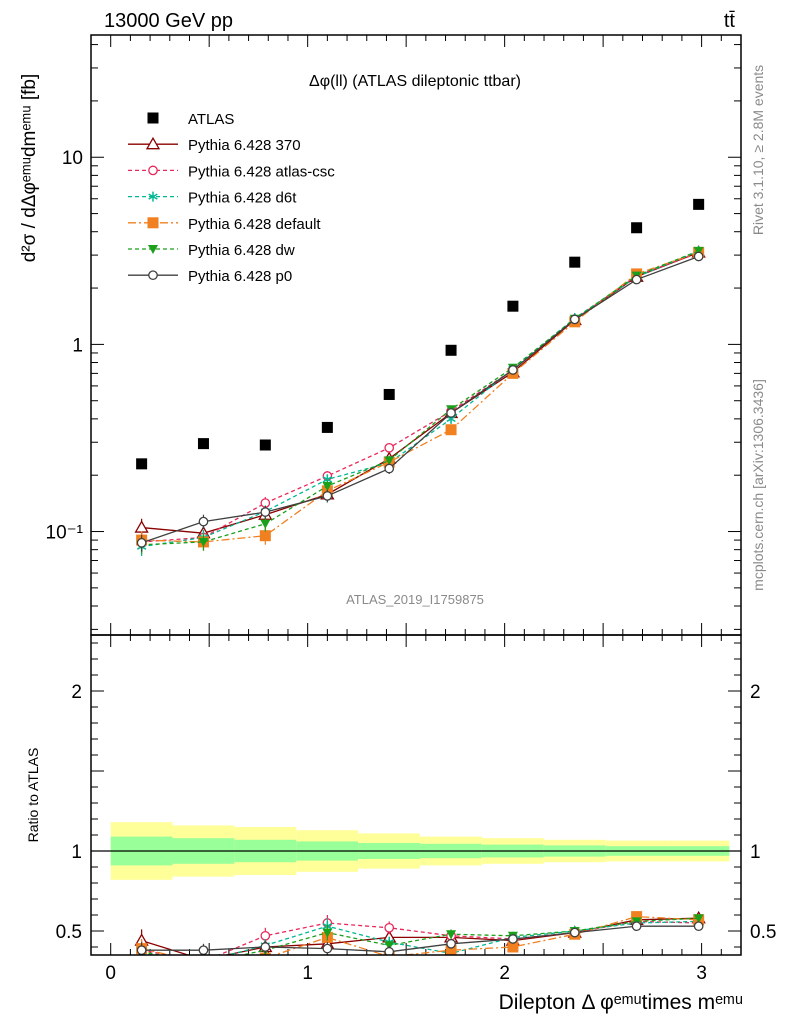  What do you see at coordinates (307, 973) in the screenshot?
I see `x-tick-label: 1` at bounding box center [307, 973].